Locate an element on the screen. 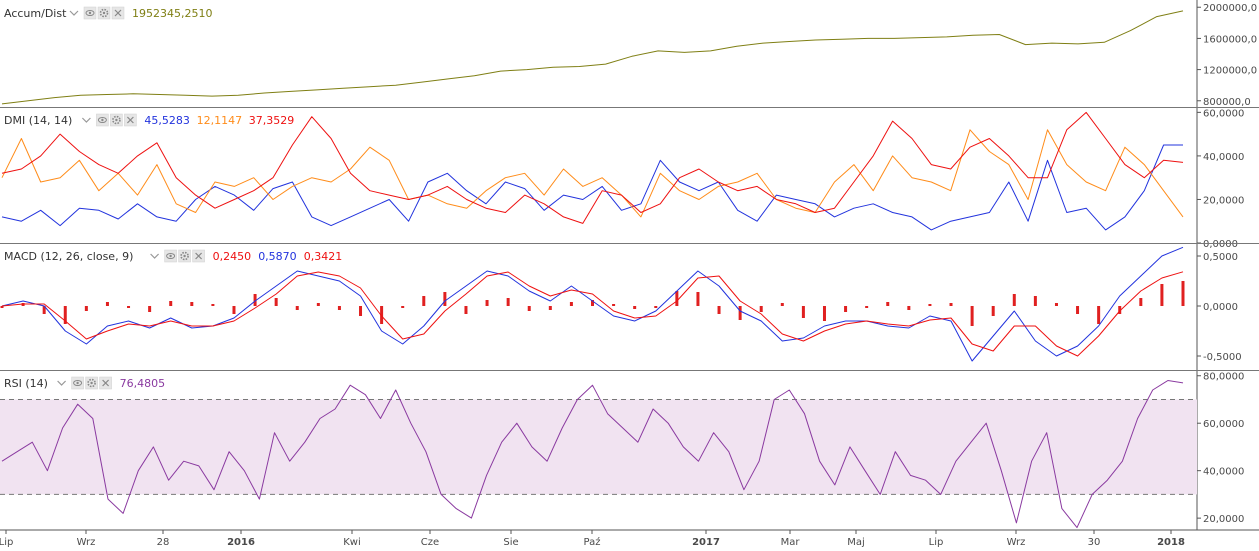 The height and width of the screenshot is (551, 1259). legend: Accum/Dist 1952345,2510 is located at coordinates (108, 13).